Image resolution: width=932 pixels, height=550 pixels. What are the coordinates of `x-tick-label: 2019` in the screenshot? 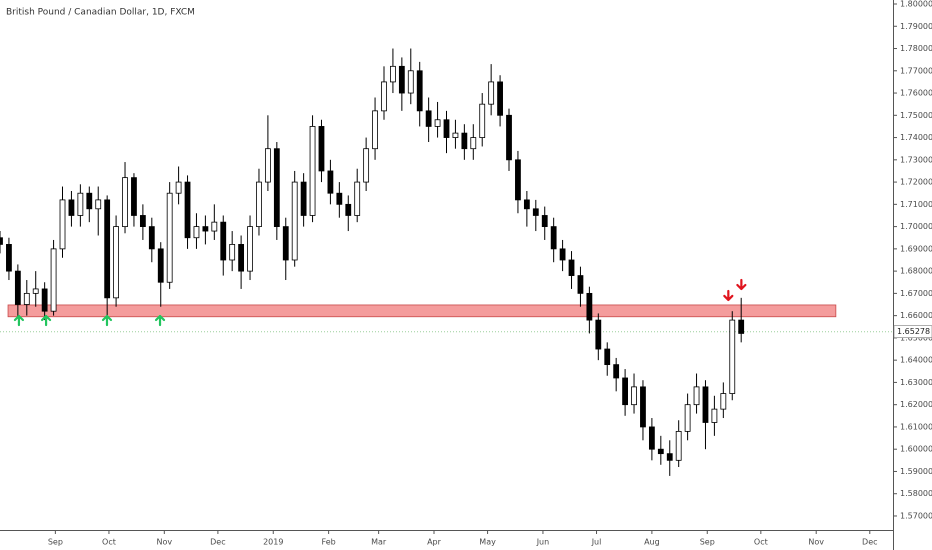 It's located at (273, 542).